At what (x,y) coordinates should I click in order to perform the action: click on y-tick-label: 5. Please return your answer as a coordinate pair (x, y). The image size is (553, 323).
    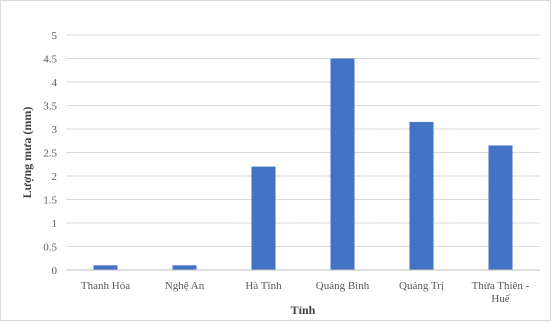
    Looking at the image, I should click on (55, 36).